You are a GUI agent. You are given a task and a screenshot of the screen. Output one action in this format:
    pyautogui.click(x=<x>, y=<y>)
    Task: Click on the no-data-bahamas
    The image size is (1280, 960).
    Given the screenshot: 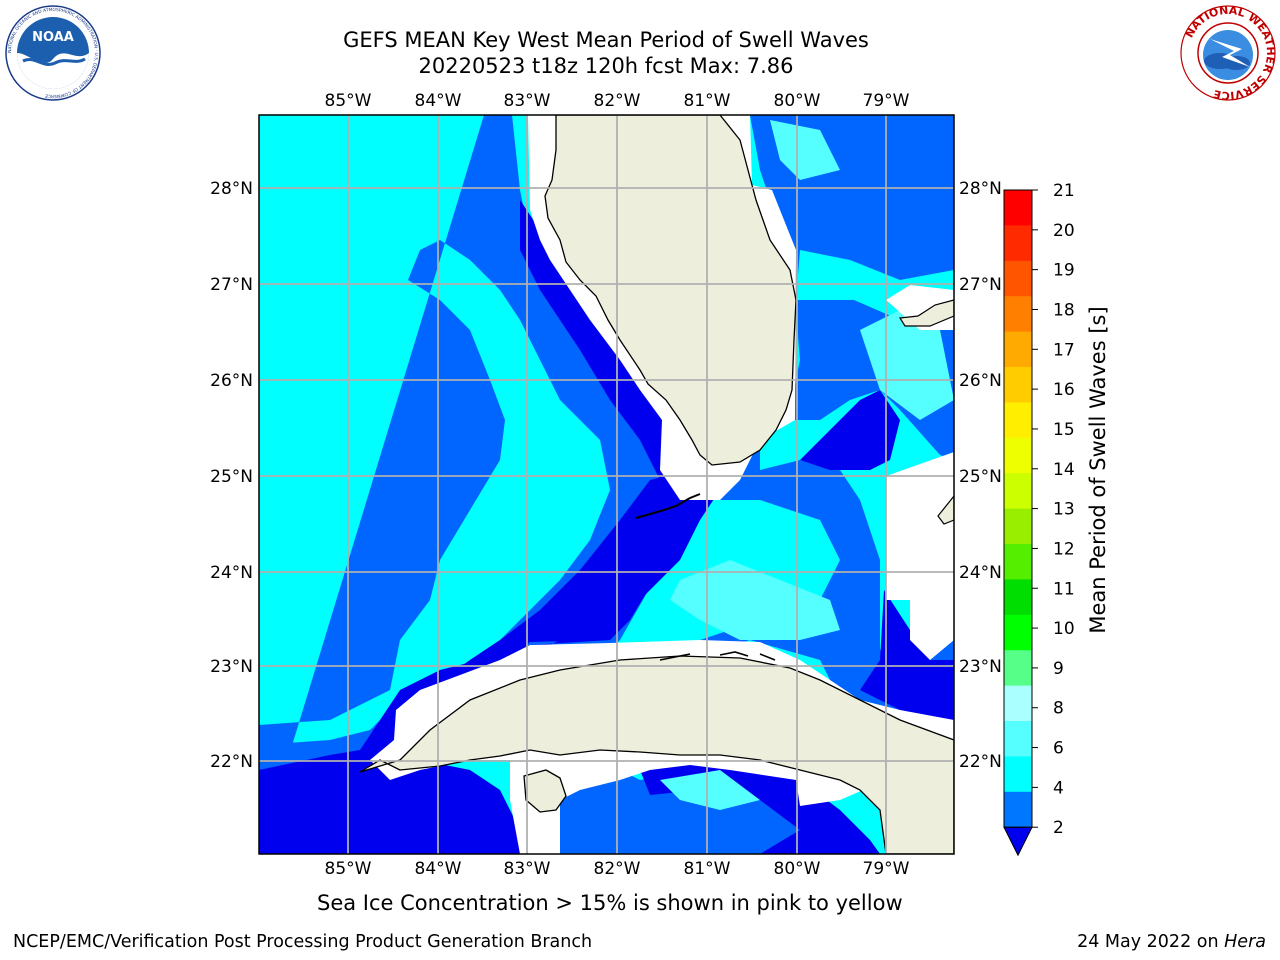 What is the action you would take?
    pyautogui.click(x=920, y=556)
    